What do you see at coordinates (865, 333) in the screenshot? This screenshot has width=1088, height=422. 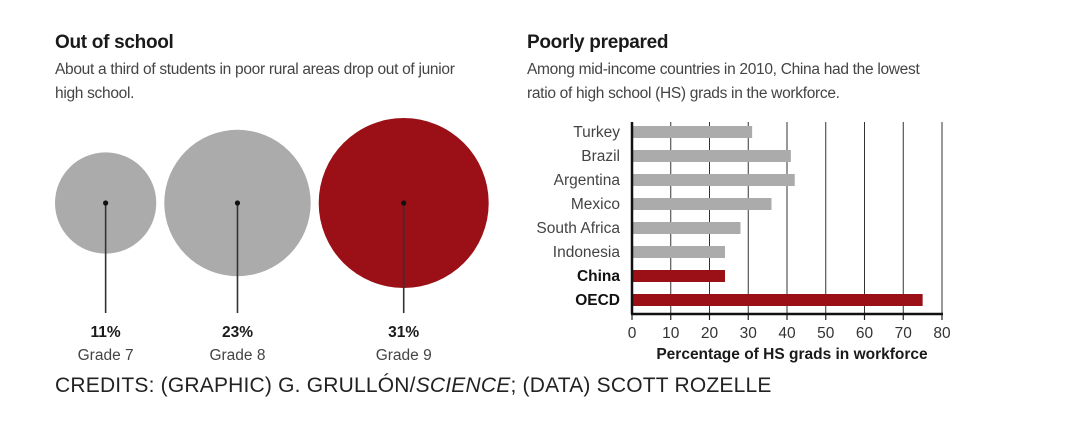 I see `x-tick-label: 60` at bounding box center [865, 333].